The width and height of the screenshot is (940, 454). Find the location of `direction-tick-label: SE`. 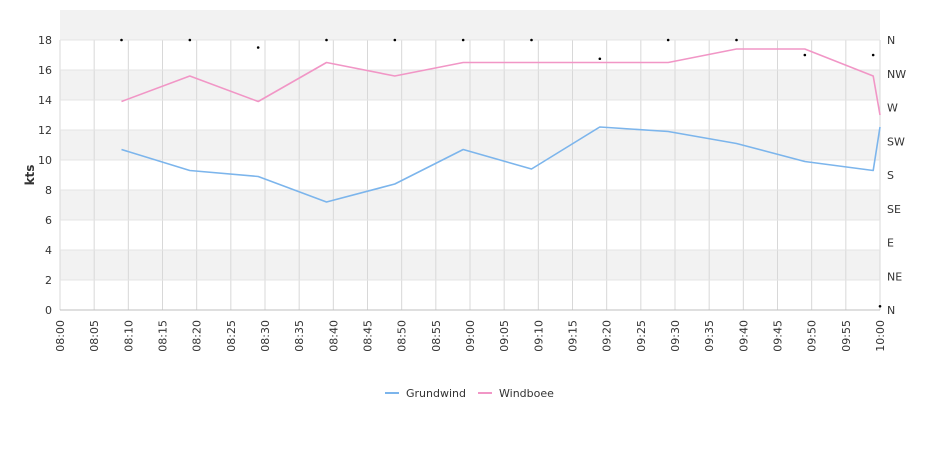

direction-tick-label: SE is located at coordinates (894, 209).